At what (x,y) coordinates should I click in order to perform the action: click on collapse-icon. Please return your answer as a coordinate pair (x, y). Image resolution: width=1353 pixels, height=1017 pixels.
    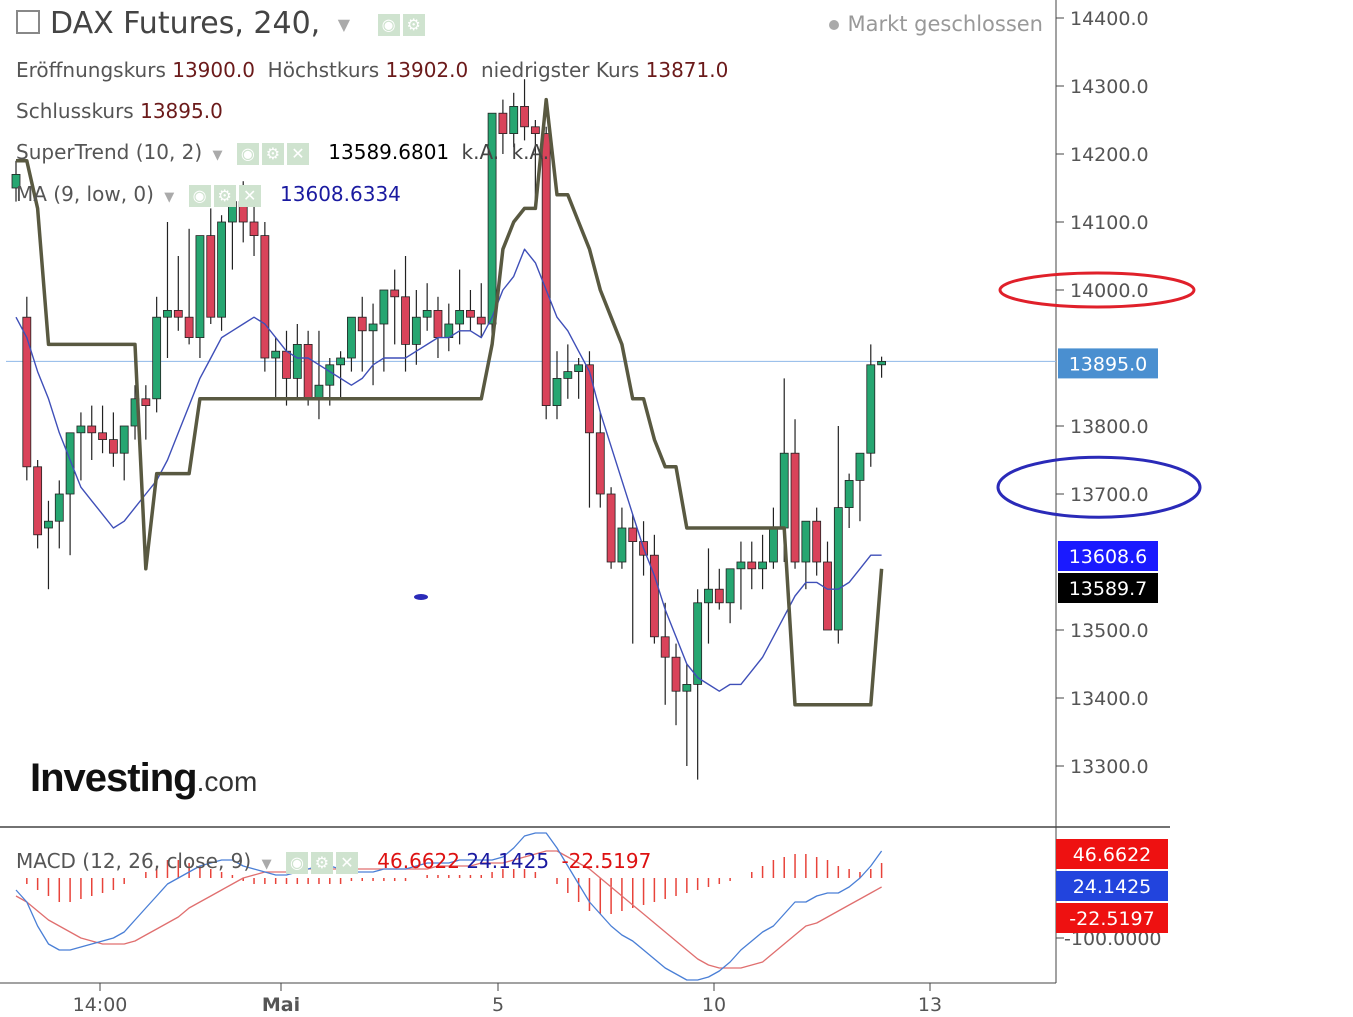
    Looking at the image, I should click on (28, 21).